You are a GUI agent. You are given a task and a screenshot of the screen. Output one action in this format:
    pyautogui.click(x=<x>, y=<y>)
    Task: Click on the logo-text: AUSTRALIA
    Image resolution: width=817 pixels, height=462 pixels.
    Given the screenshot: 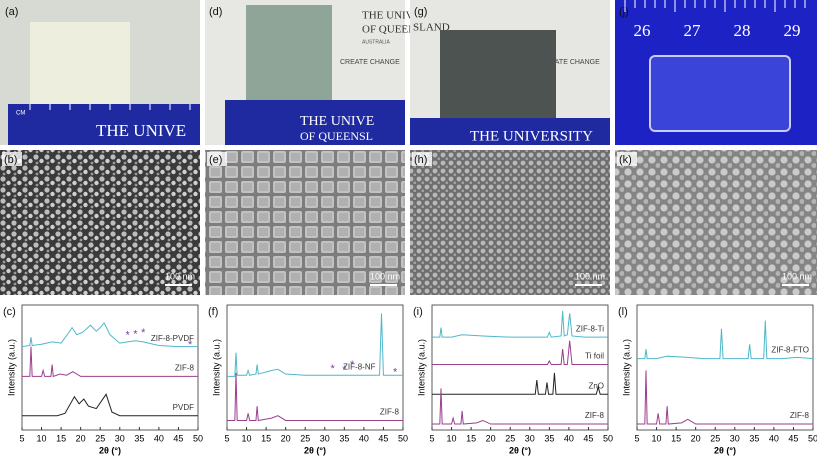 What is the action you would take?
    pyautogui.click(x=376, y=42)
    